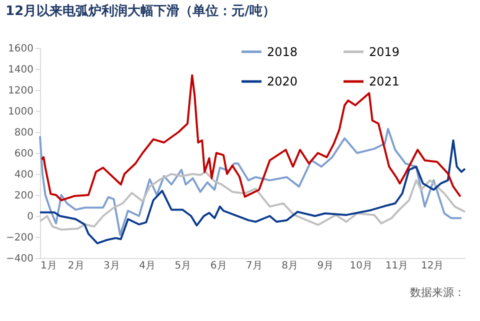  What do you see at coordinates (21, 112) in the screenshot?
I see `y-tick-label: 1000` at bounding box center [21, 112].